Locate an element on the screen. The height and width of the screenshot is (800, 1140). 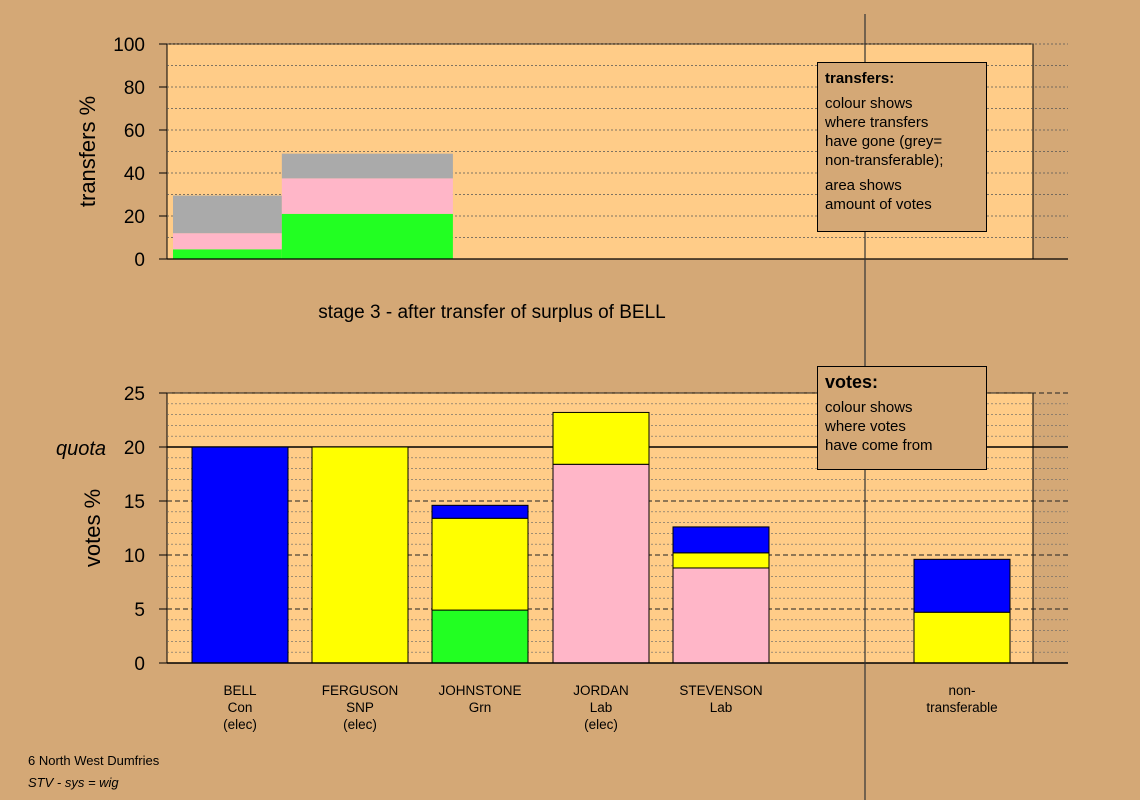
candidate-label: BELL is located at coordinates (240, 690).